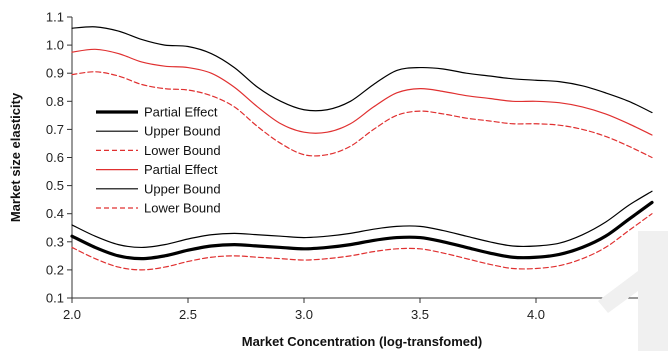 The width and height of the screenshot is (670, 351). Describe the element at coordinates (55, 241) in the screenshot. I see `y-tick-label: 0.3` at that location.